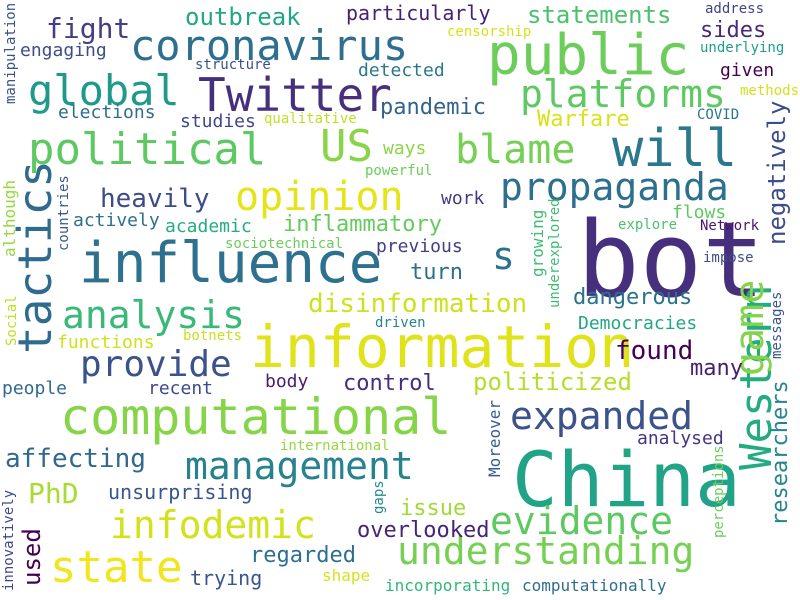 The image size is (800, 600). I want to click on word-underexplored: underexplored, so click(555, 253).